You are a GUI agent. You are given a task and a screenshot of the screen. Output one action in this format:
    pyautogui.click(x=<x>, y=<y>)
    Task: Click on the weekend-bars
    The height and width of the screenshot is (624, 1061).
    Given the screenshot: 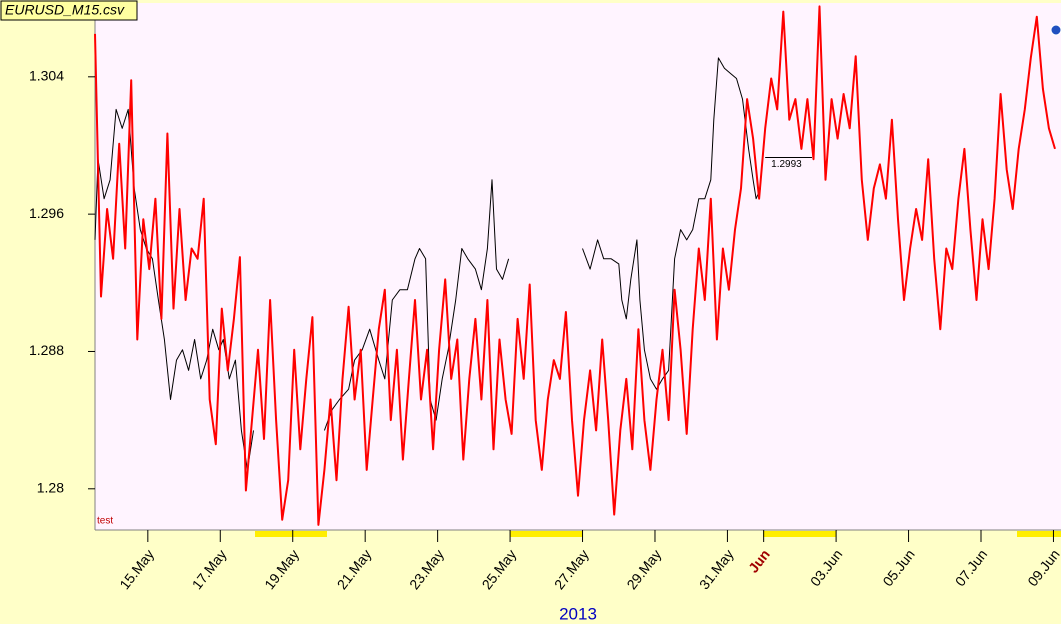 What is the action you would take?
    pyautogui.click(x=658, y=534)
    